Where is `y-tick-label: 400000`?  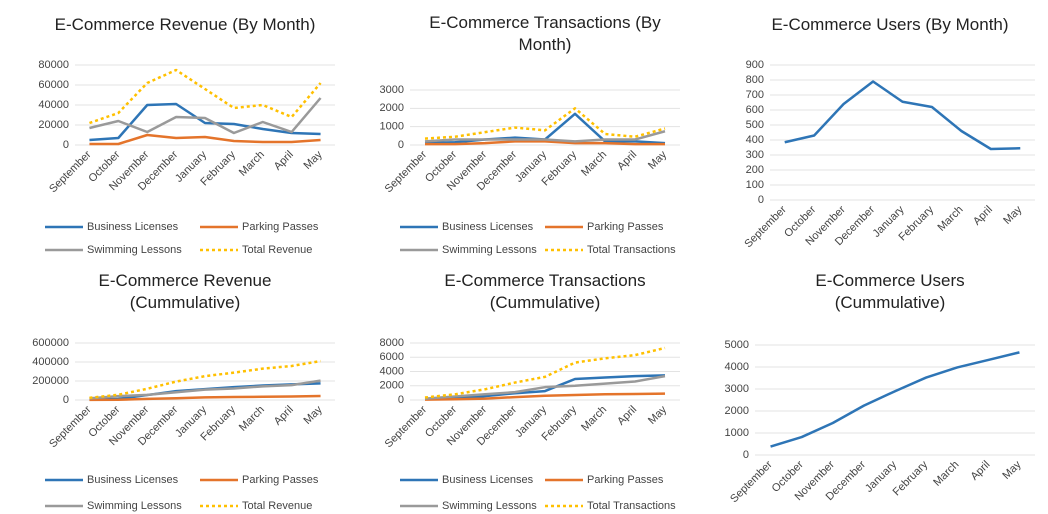 y-tick-label: 400000 is located at coordinates (50, 362).